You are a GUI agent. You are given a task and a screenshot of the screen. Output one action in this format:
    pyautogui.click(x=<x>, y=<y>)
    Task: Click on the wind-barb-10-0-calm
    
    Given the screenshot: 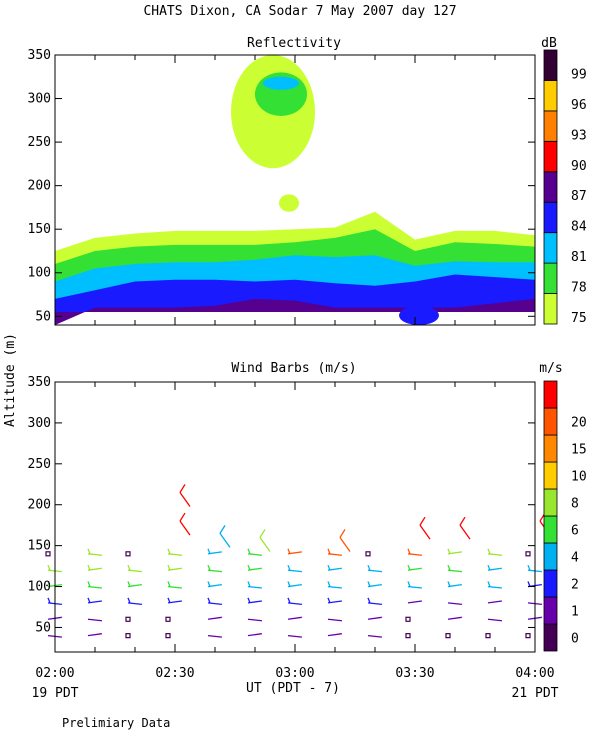 What is the action you would take?
    pyautogui.click(x=448, y=636)
    